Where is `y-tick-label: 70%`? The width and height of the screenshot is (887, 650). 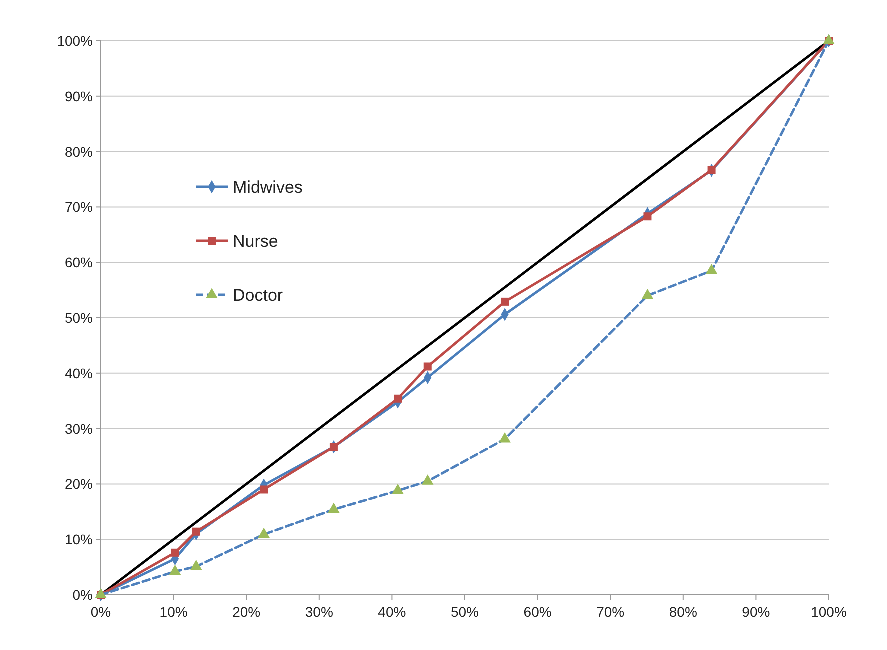
y-tick-label: 70% is located at coordinates (78, 207).